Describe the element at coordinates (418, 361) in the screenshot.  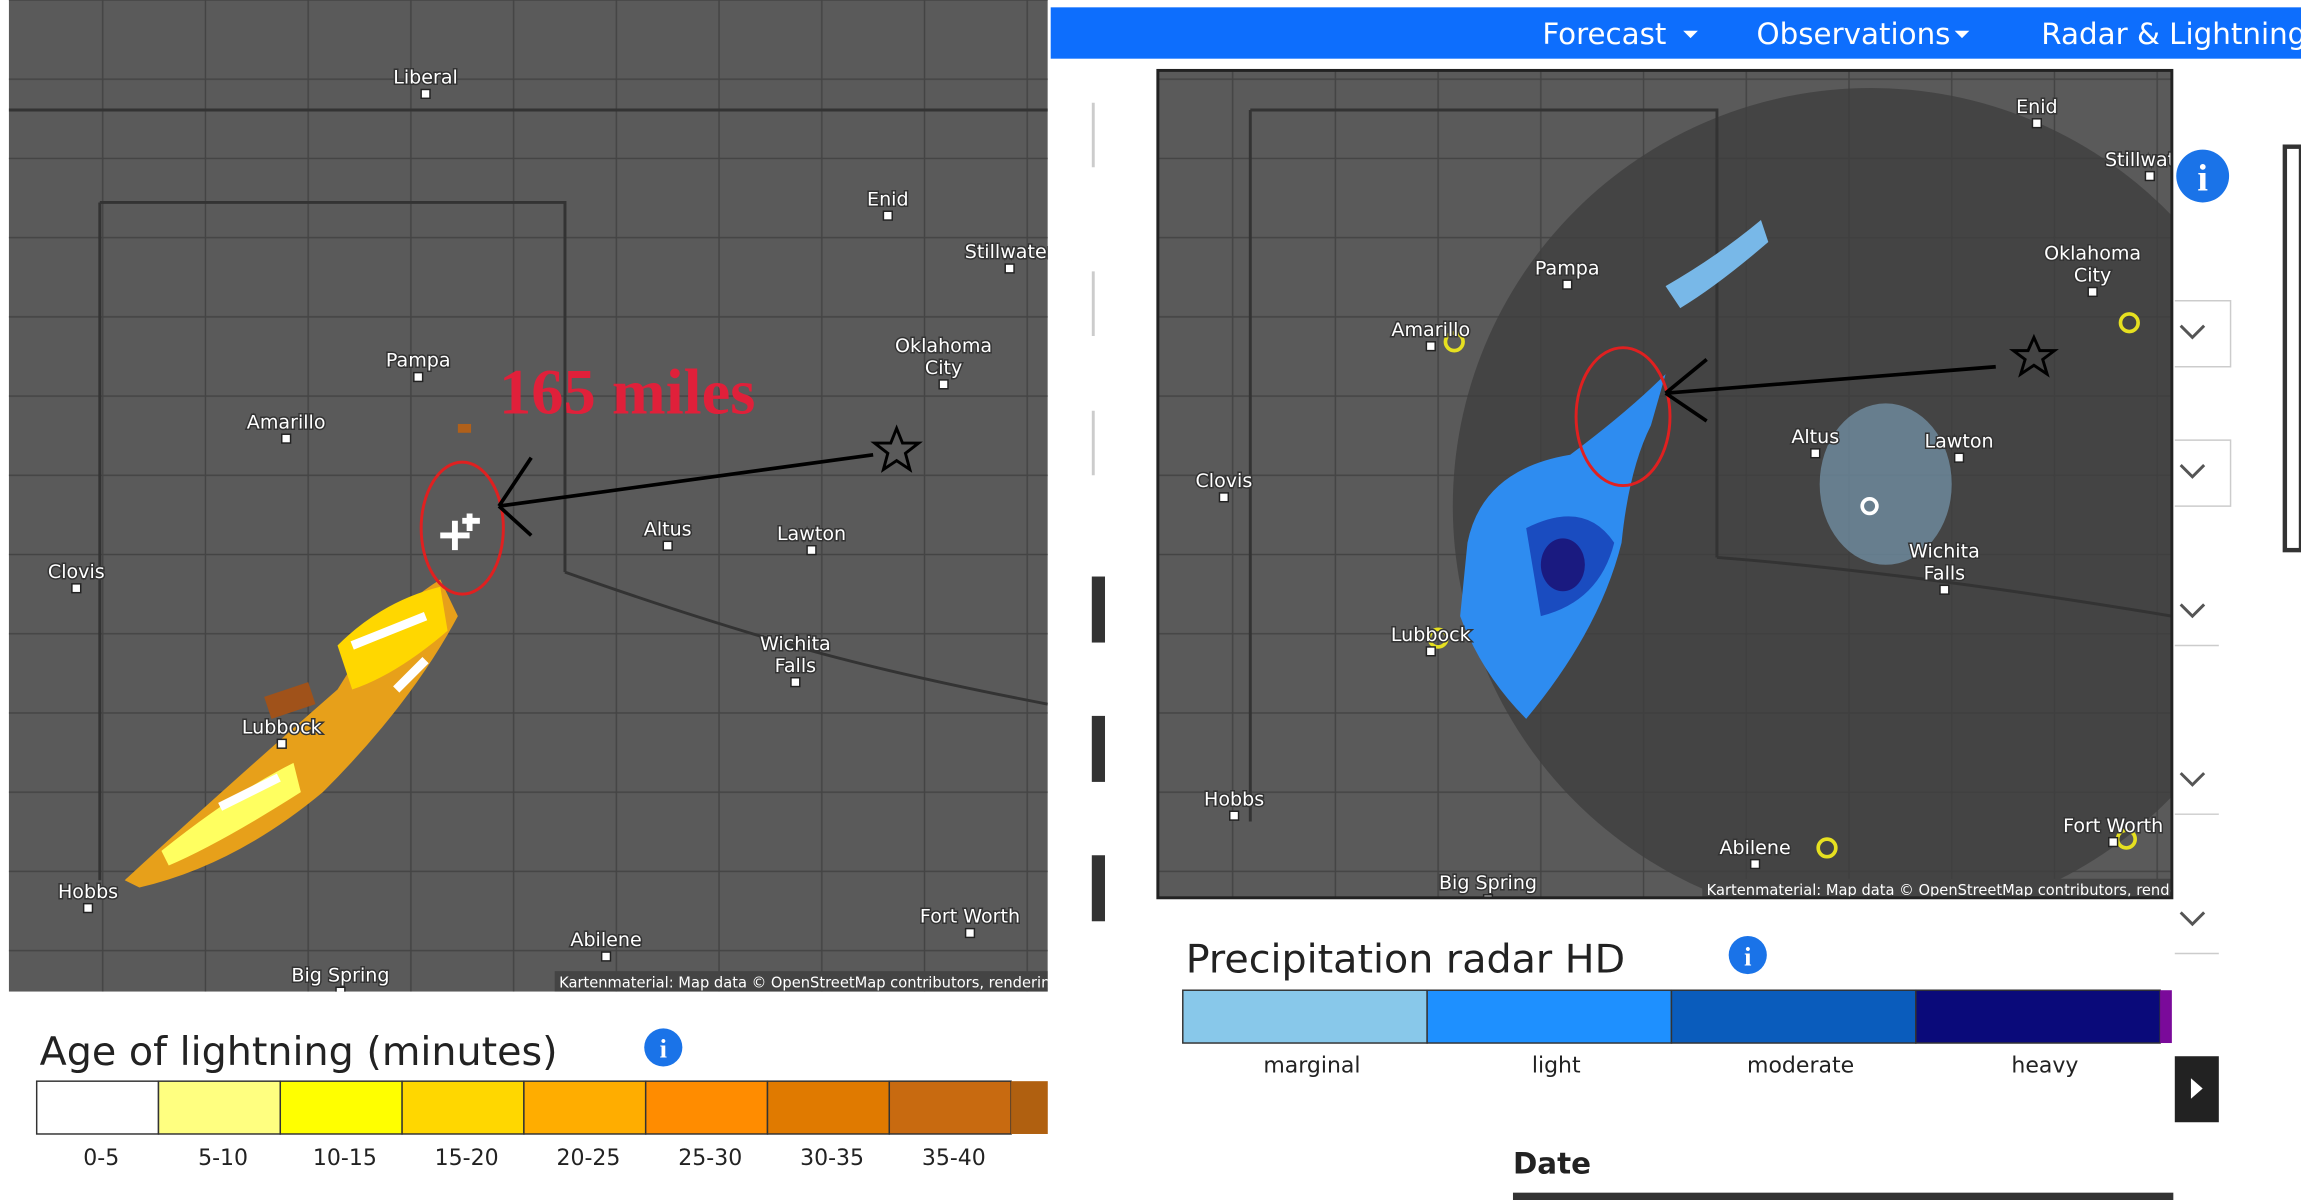
I see `city-name: Pampa` at that location.